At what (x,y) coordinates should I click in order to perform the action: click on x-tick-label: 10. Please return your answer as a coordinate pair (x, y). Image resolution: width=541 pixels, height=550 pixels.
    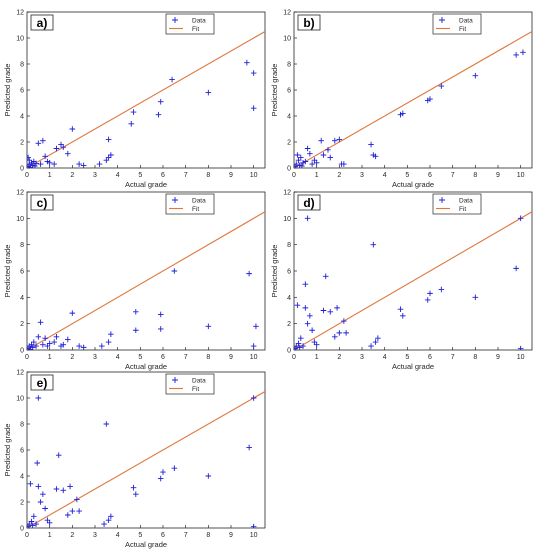
    Looking at the image, I should click on (521, 357).